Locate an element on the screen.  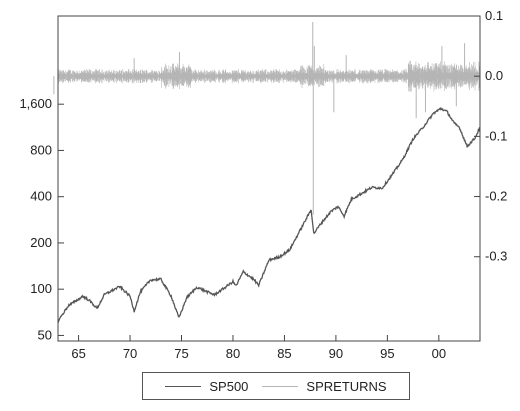
right-tick-label: -0.1 is located at coordinates (496, 135).